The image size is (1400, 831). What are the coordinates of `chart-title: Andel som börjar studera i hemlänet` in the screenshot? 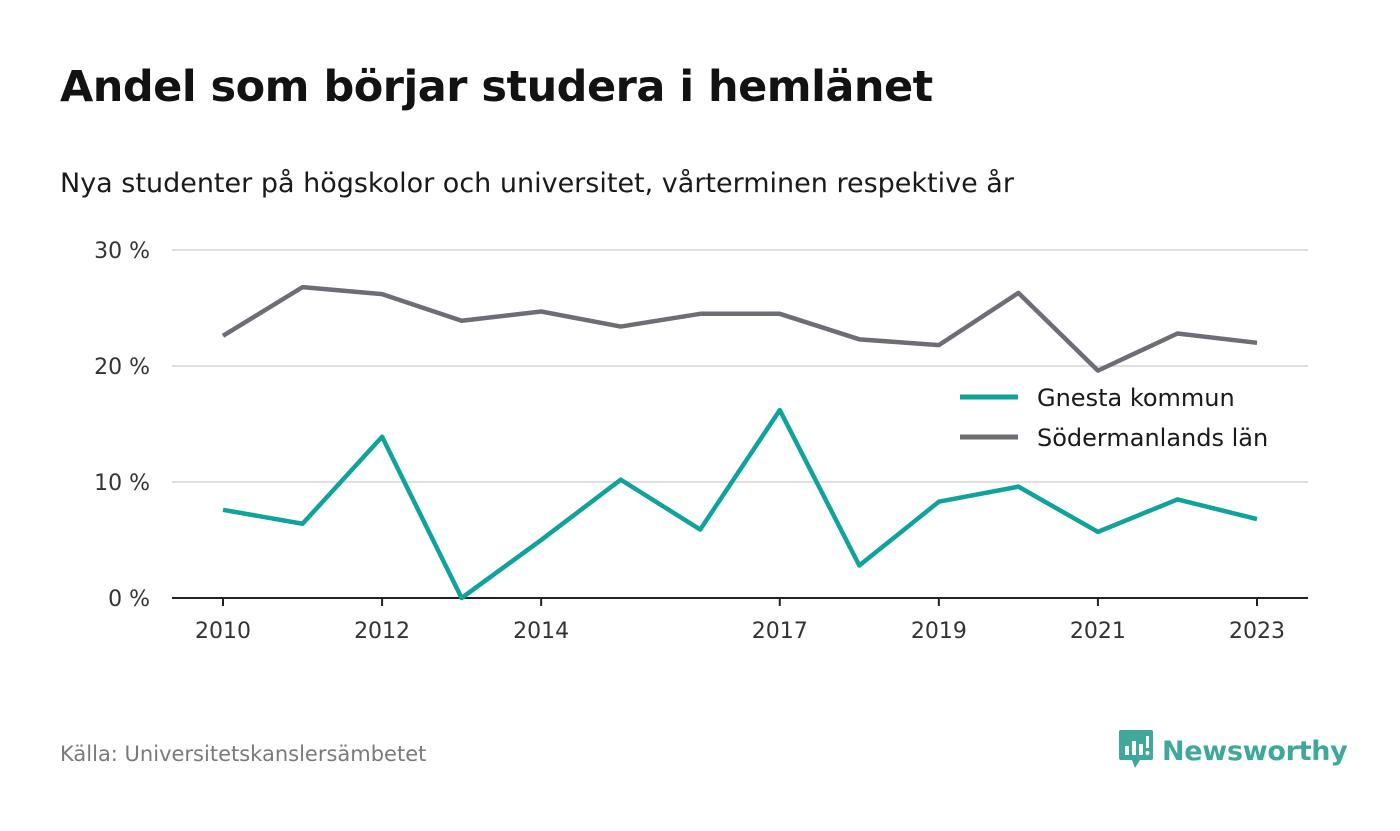 It's located at (496, 87).